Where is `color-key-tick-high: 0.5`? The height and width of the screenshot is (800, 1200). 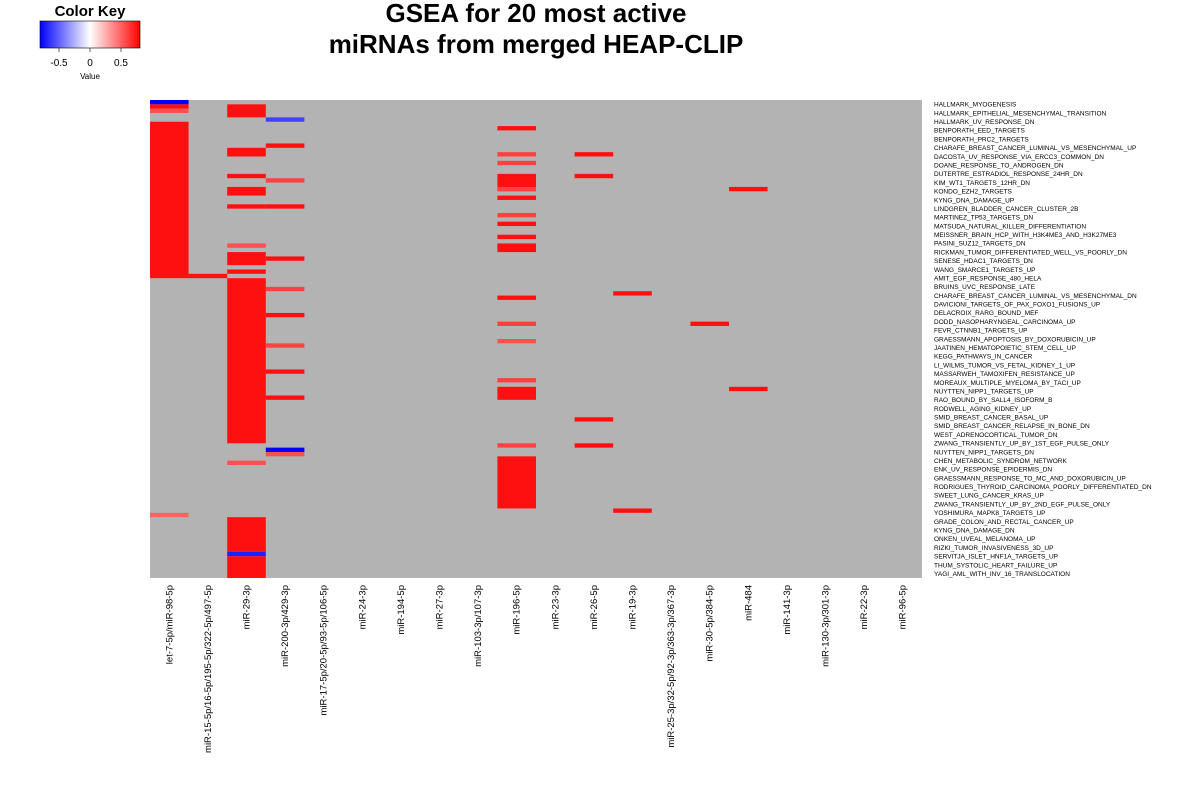 color-key-tick-high: 0.5 is located at coordinates (121, 63).